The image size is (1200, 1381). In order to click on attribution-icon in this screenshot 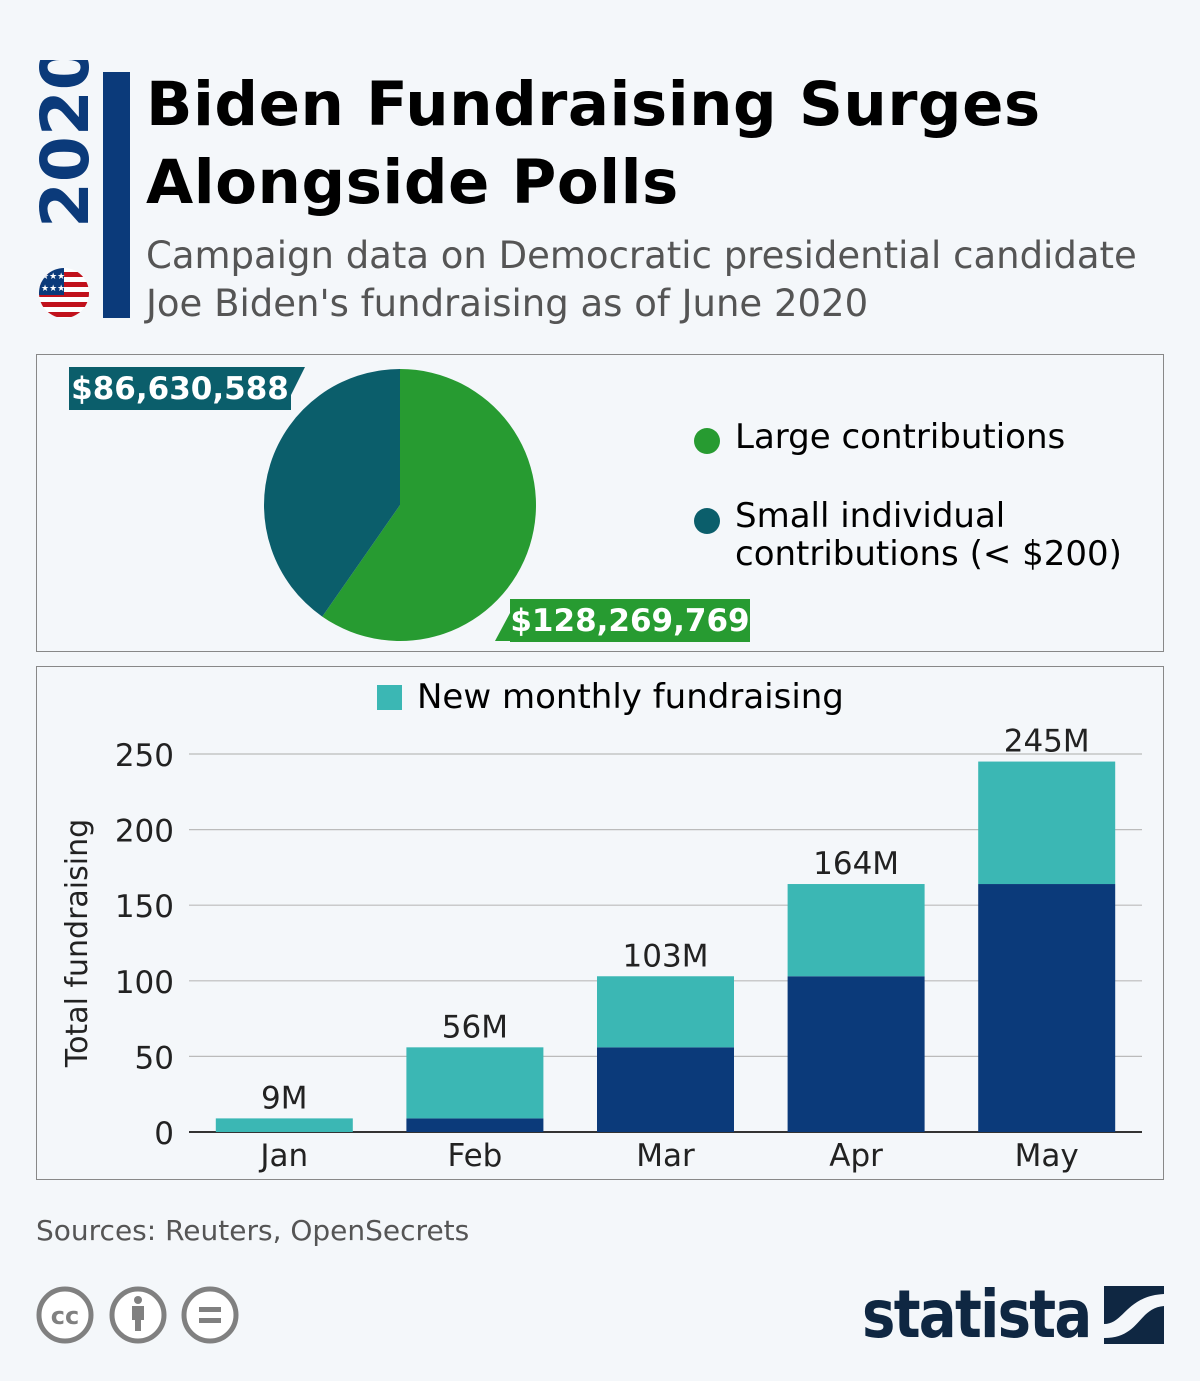, I will do `click(138, 1315)`.